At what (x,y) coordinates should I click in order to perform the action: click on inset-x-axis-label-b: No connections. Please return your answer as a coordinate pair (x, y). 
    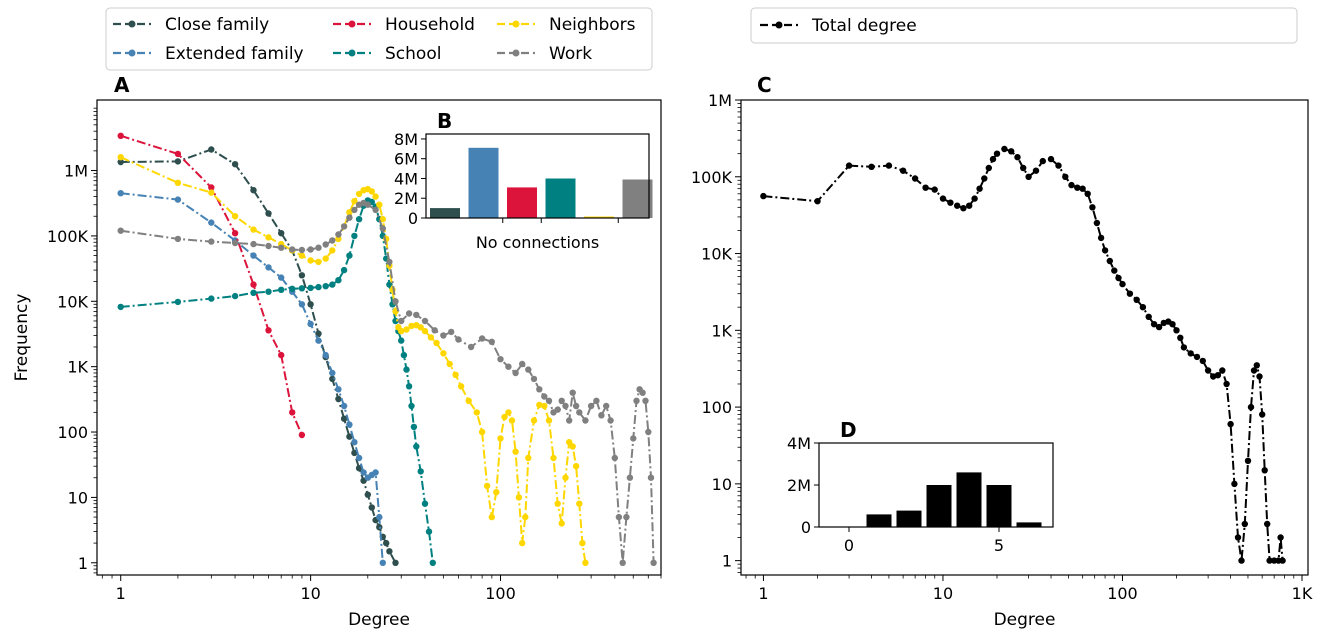
    Looking at the image, I should click on (537, 242).